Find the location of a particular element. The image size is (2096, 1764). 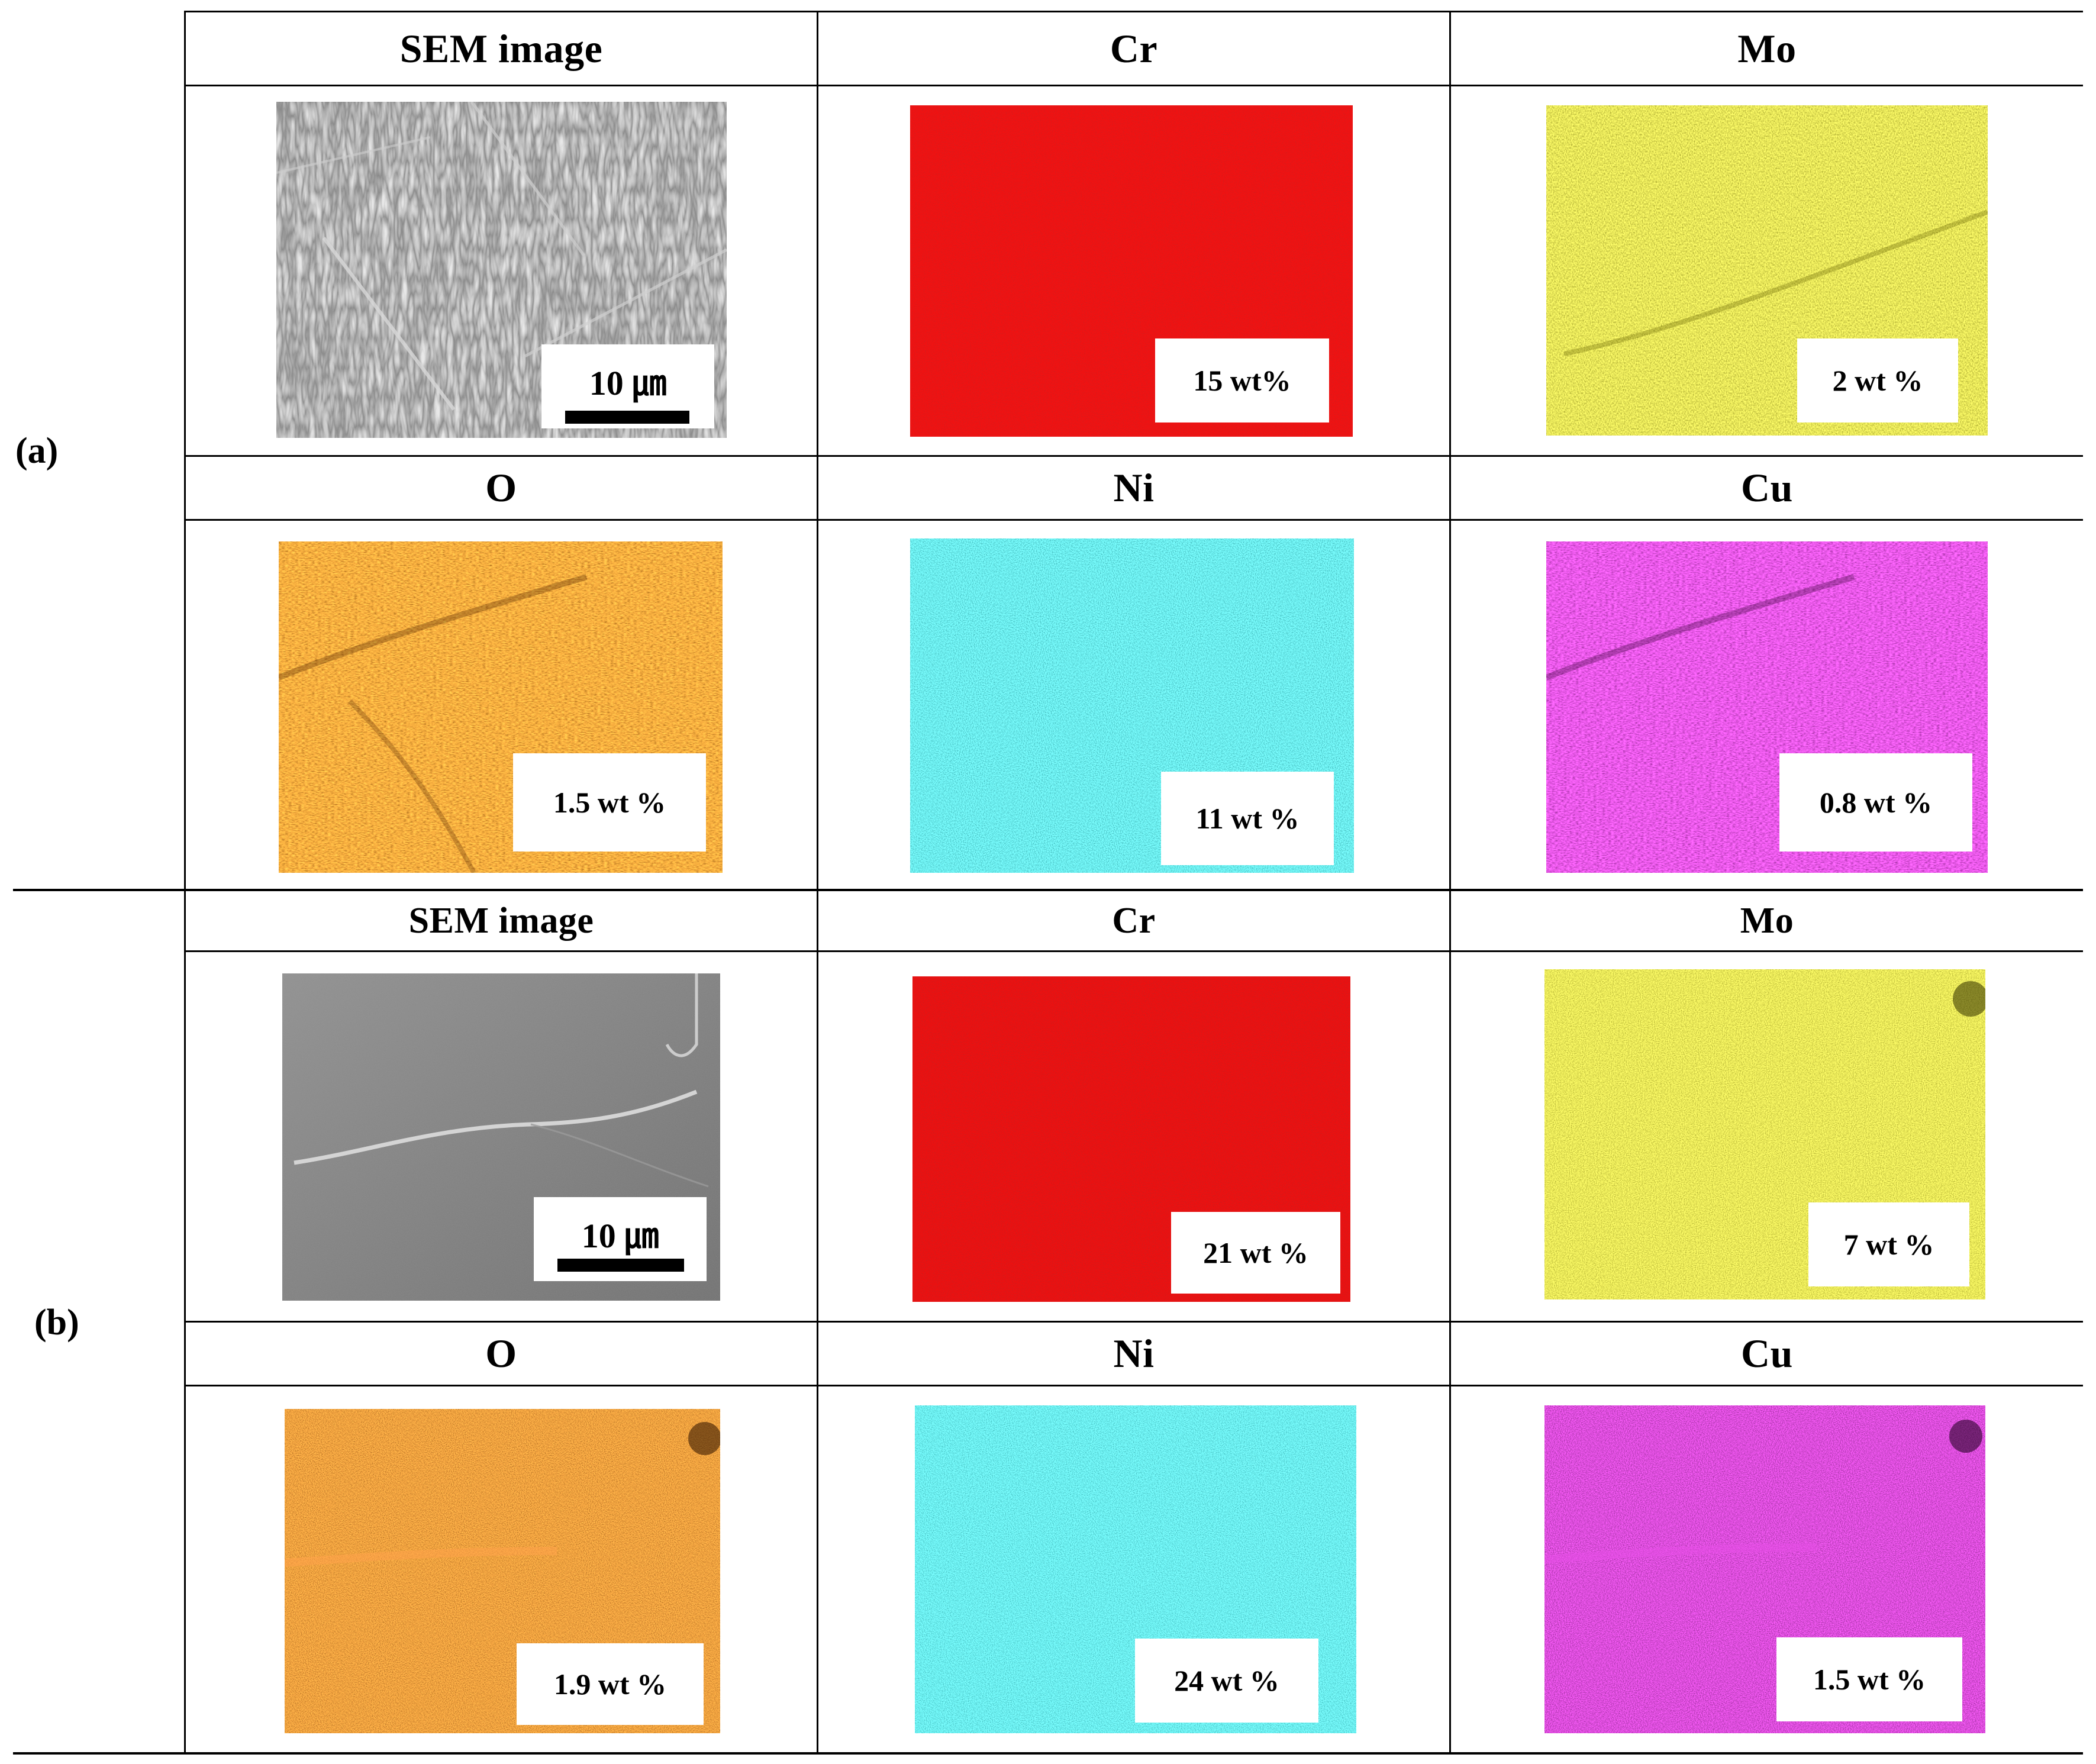

scale-bar-box-a: 10 ㎛ is located at coordinates (627, 386).